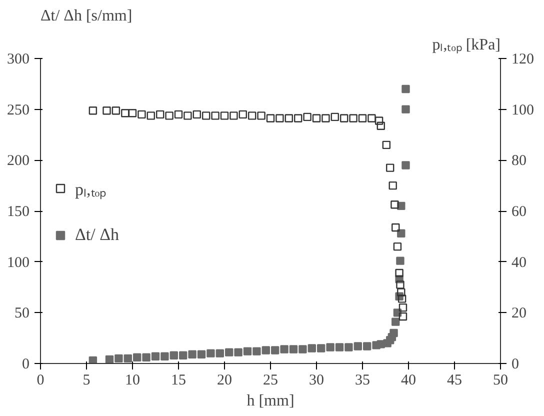 The image size is (544, 416). Describe the element at coordinates (523, 110) in the screenshot. I see `y2-tick-label: 100` at that location.